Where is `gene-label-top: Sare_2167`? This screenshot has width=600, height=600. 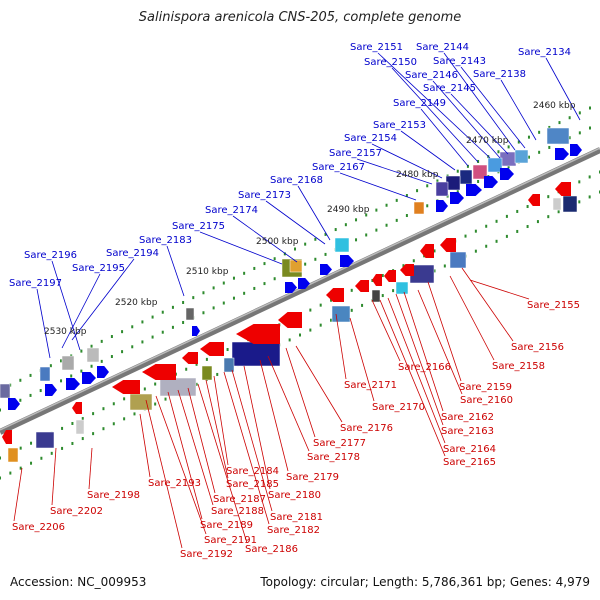 gene-label-top: Sare_2167 is located at coordinates (338, 167).